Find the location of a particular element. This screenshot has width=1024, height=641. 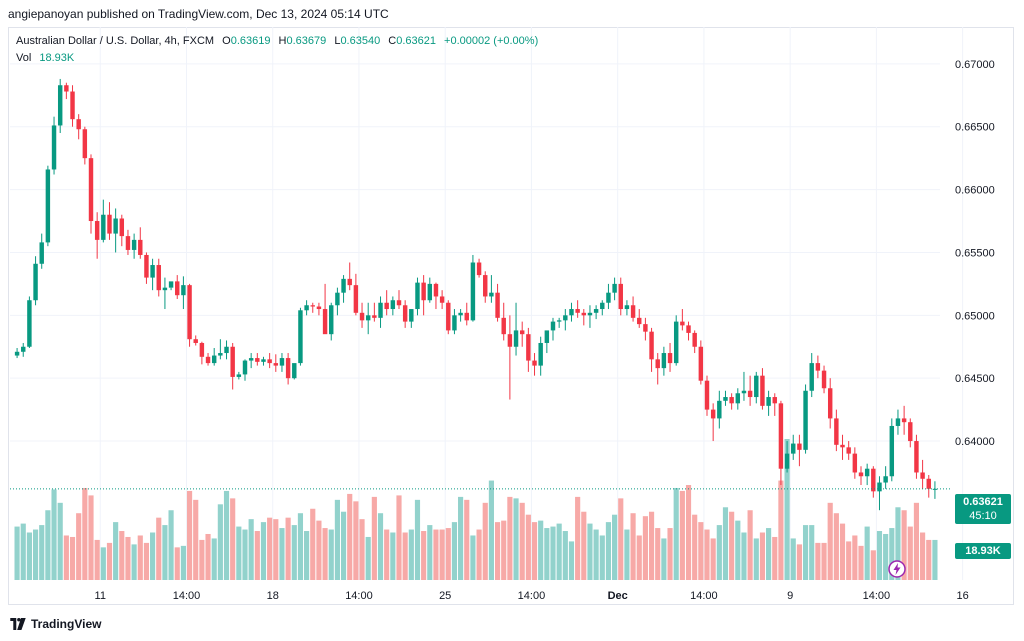

legend-low-value: 0.63540 is located at coordinates (360, 41).